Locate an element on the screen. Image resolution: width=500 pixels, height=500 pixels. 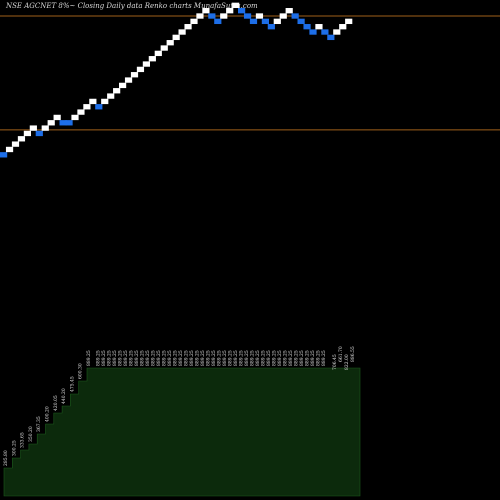
volume-step-label: 600.30 is located at coordinates (81, 371).